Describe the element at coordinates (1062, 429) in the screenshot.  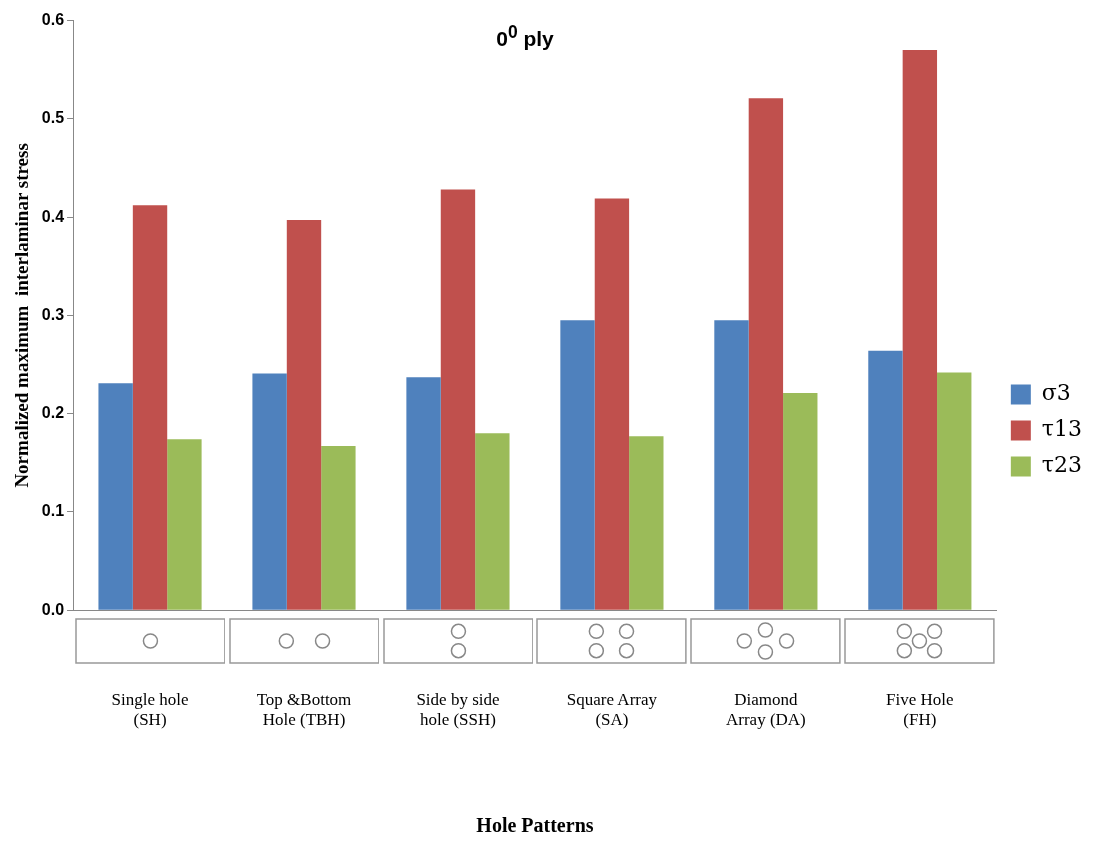
I see `legend-label: τ13` at that location.